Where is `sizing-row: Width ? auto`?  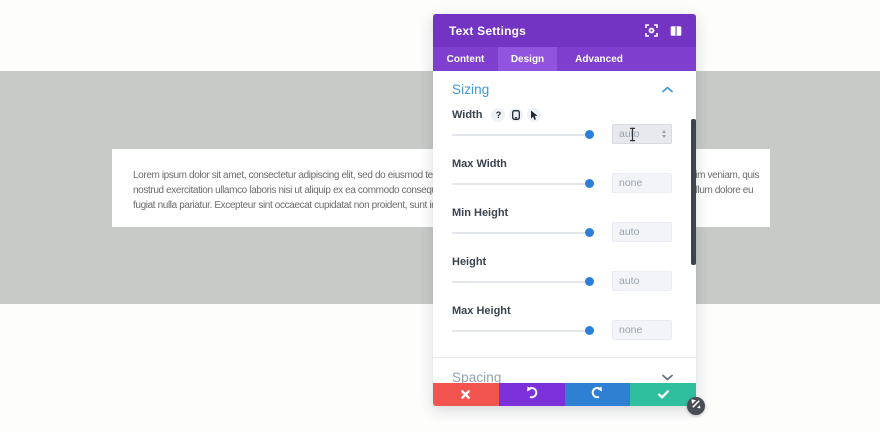 sizing-row: Width ? auto is located at coordinates (562, 132).